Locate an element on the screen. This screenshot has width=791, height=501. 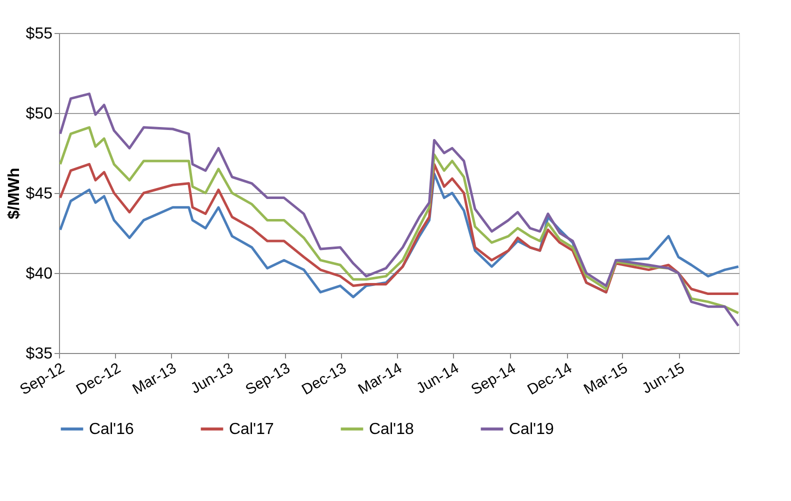
y-axis-title: $/MWh is located at coordinates (14, 194).